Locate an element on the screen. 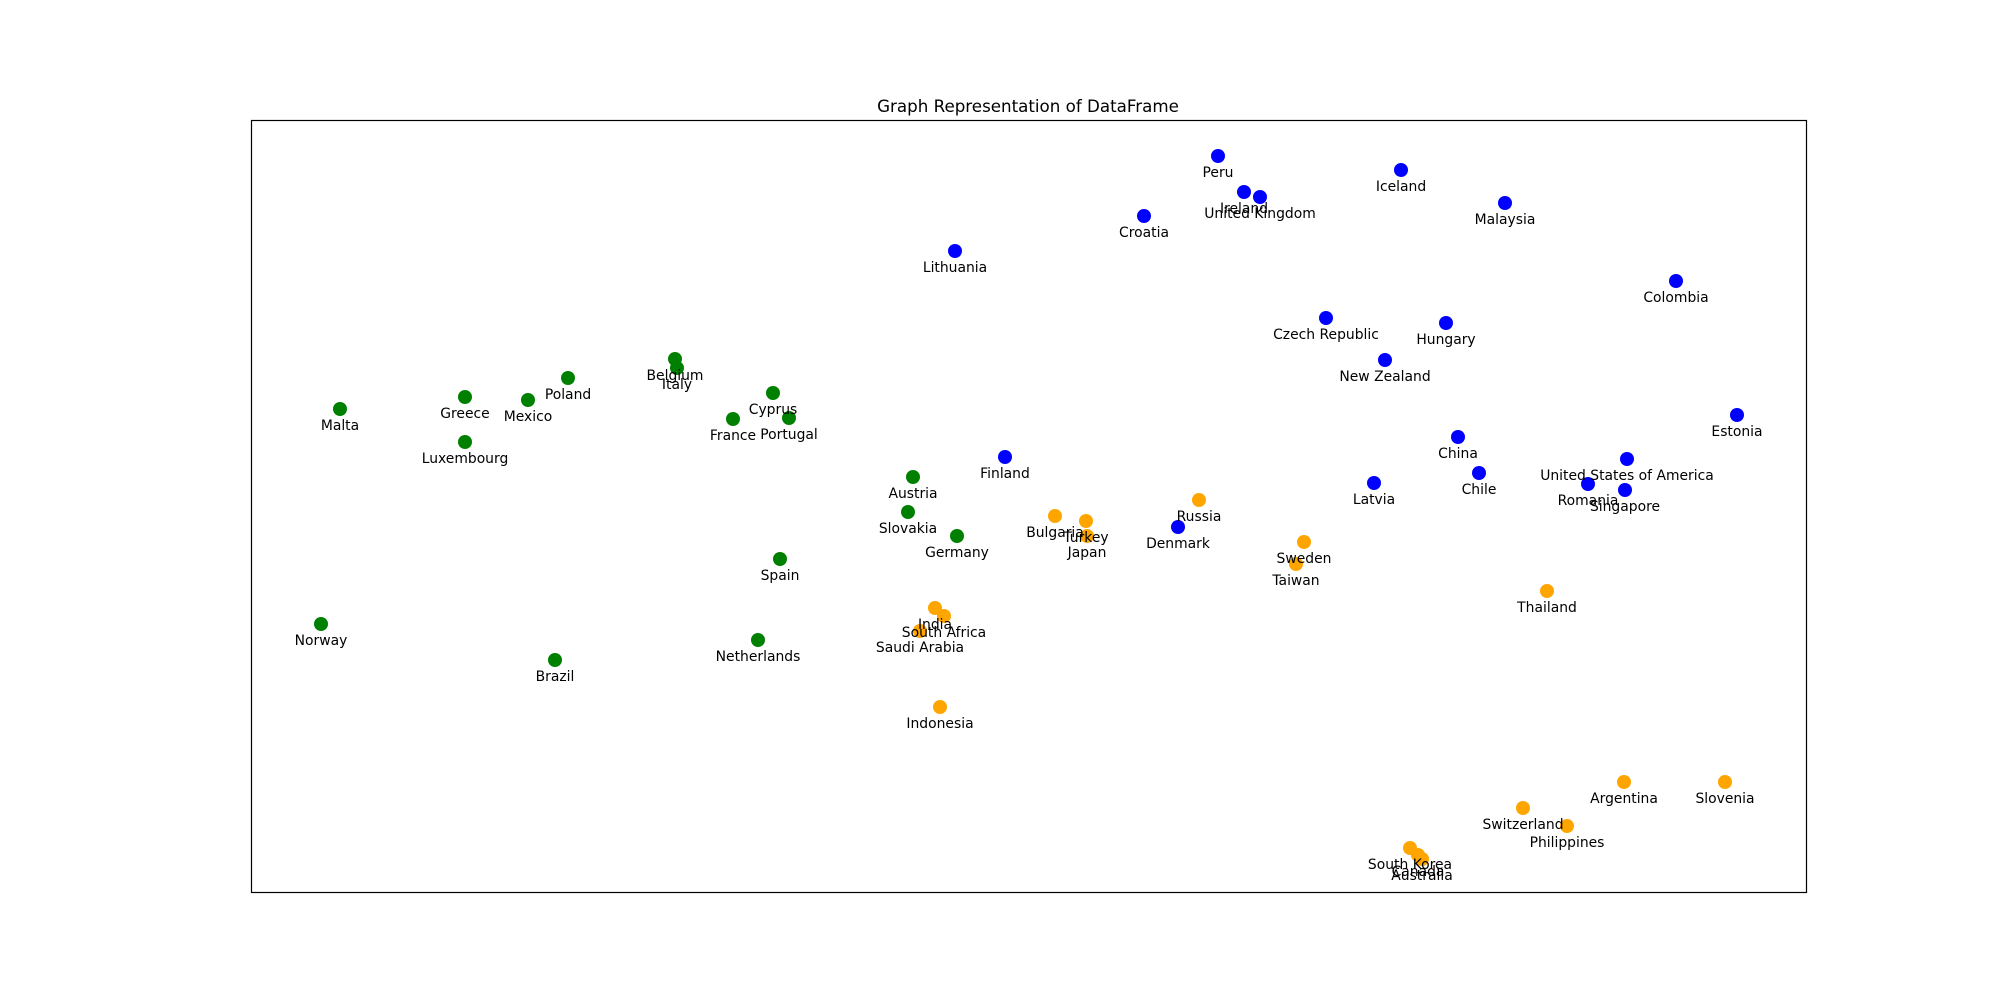 The width and height of the screenshot is (2000, 1000). node-point-brazil is located at coordinates (555, 660).